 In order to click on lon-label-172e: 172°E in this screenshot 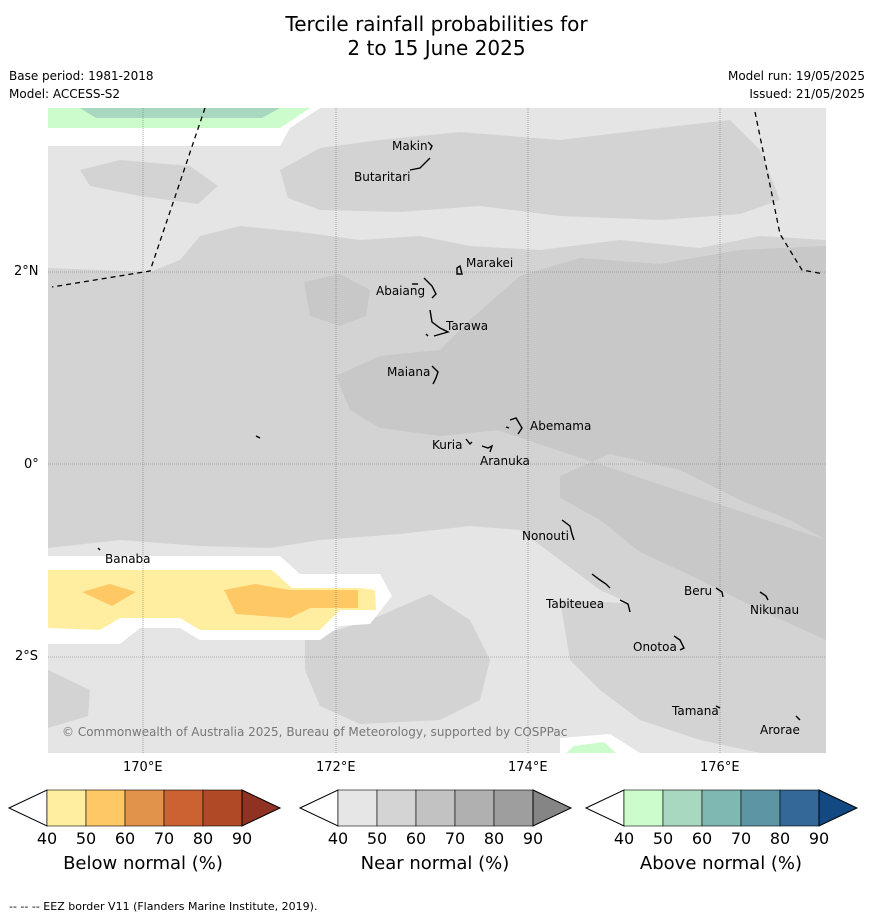, I will do `click(336, 767)`.